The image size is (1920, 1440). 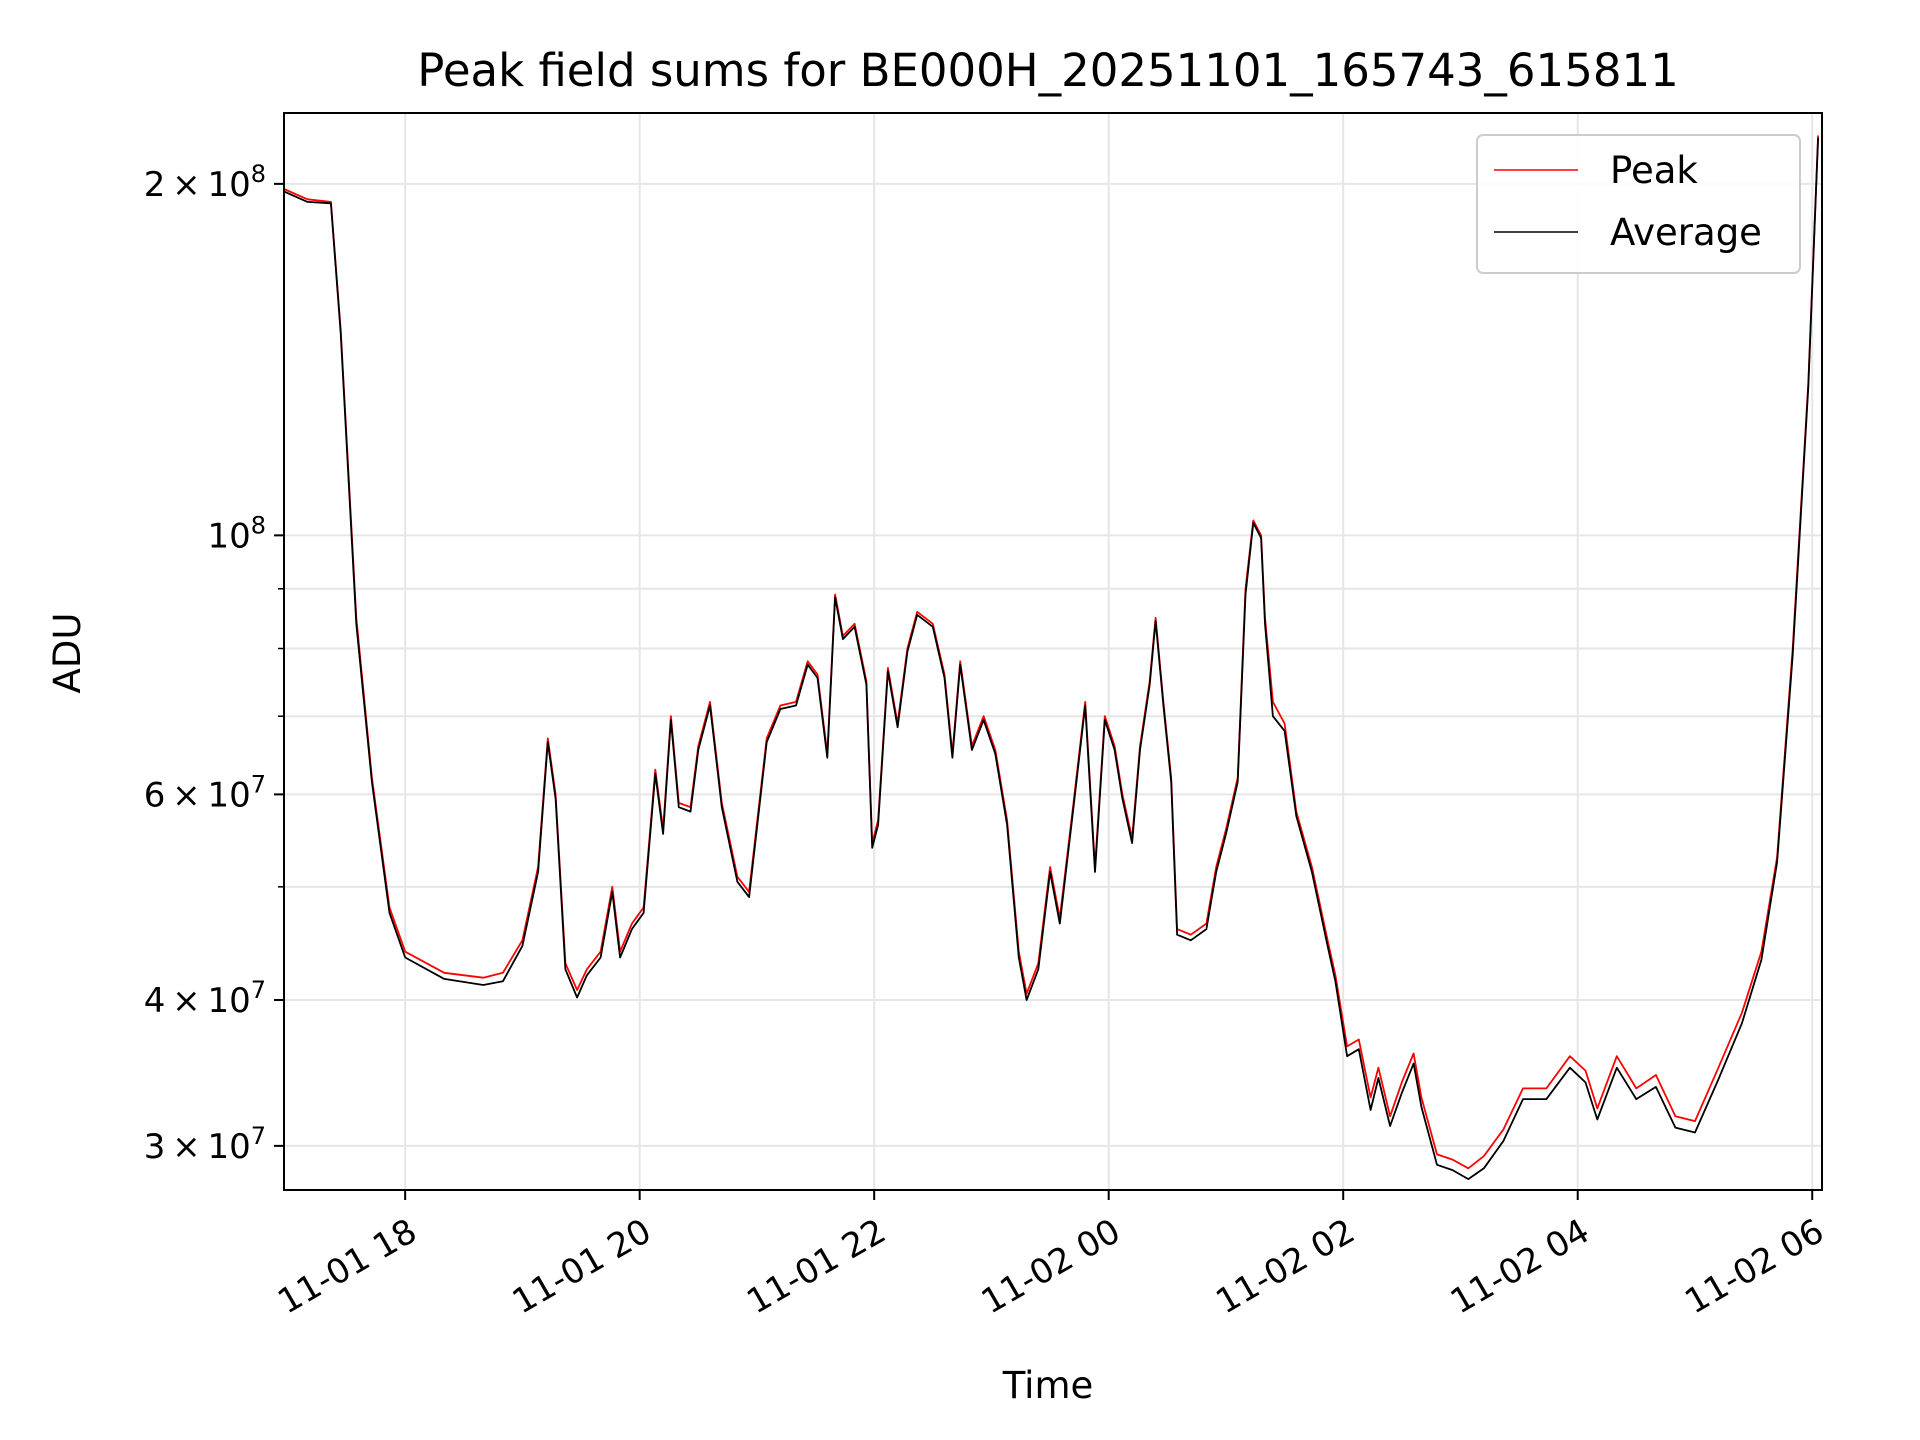 I want to click on y-axis-label: ADU, so click(x=67, y=653).